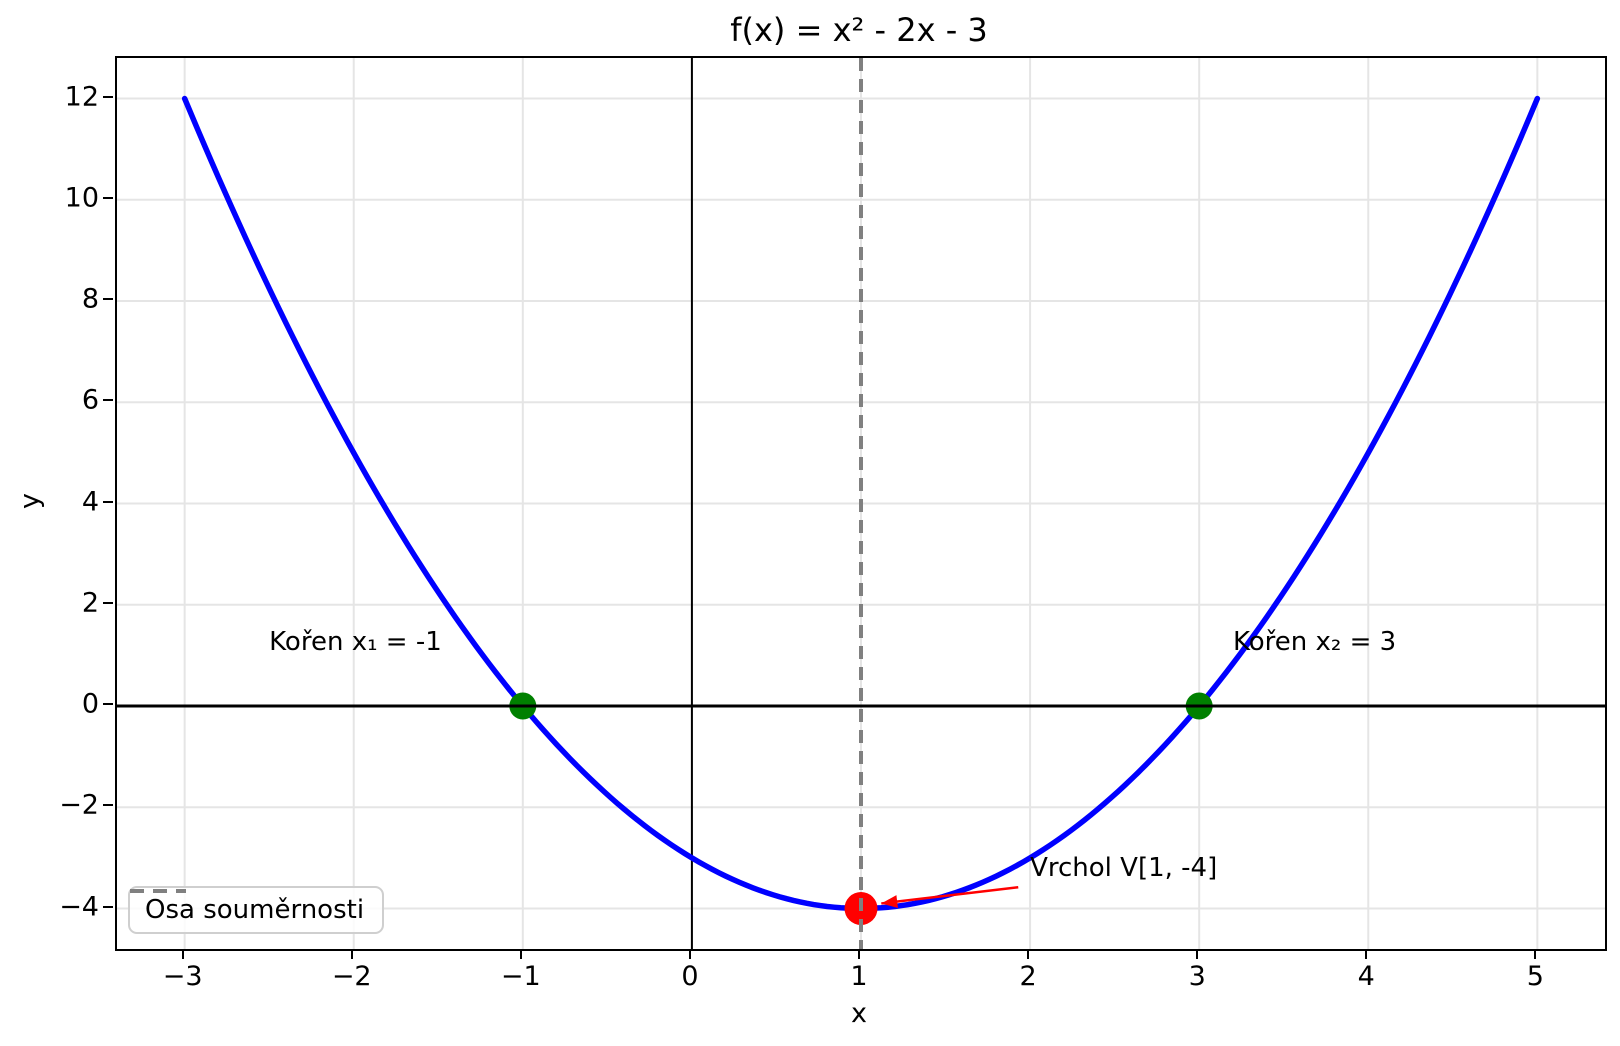 This screenshot has width=1620, height=1046. What do you see at coordinates (690, 976) in the screenshot?
I see `x-tick-label: 0` at bounding box center [690, 976].